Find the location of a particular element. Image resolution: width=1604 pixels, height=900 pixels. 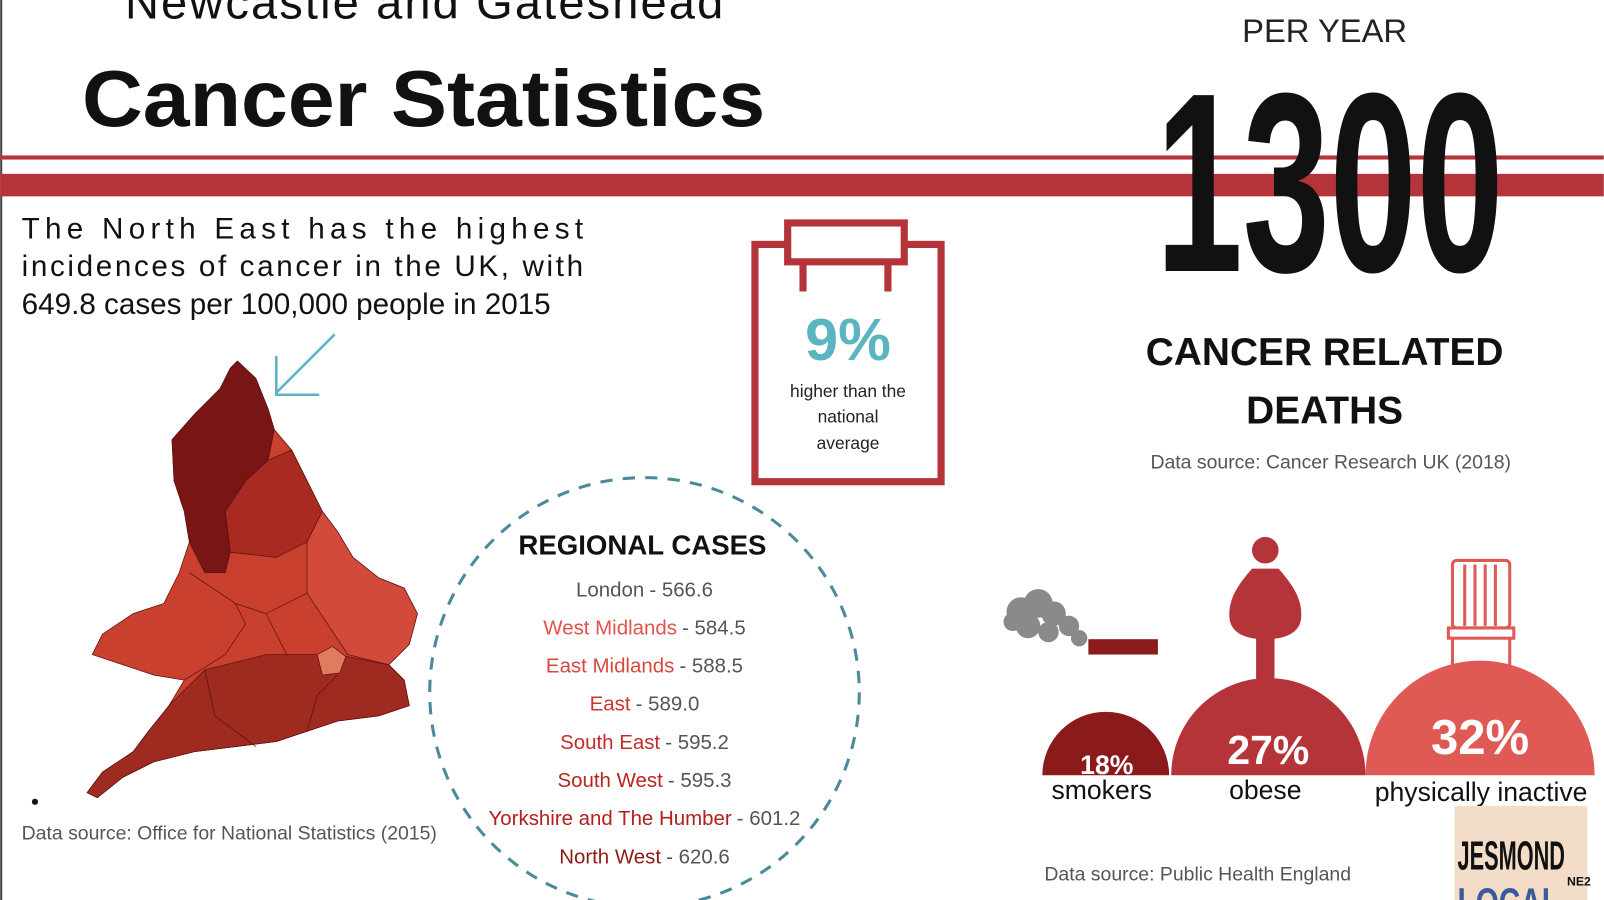

smokers-dome is located at coordinates (1106, 743).